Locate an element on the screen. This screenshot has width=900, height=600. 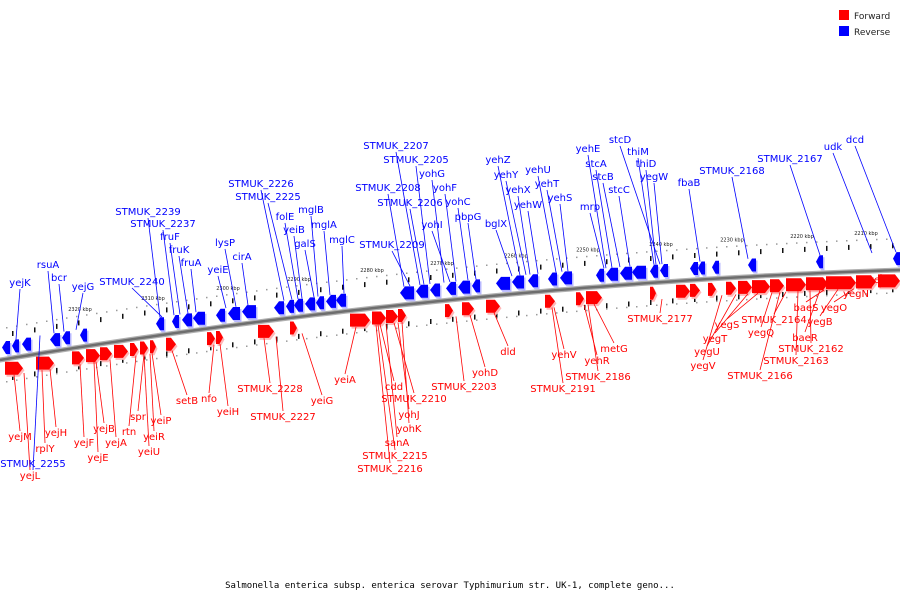
forward-gene-label-stmuk-2162: STMUK_2162 is located at coordinates (810, 349).